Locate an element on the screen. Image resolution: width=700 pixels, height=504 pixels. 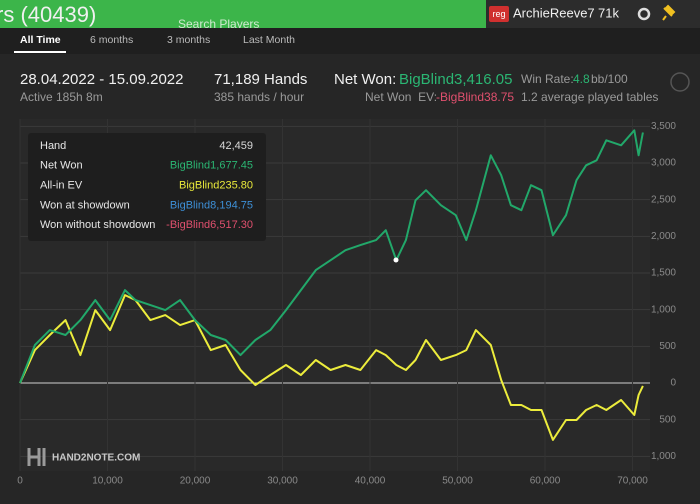
x-tick-label: 0 is located at coordinates (20, 481).